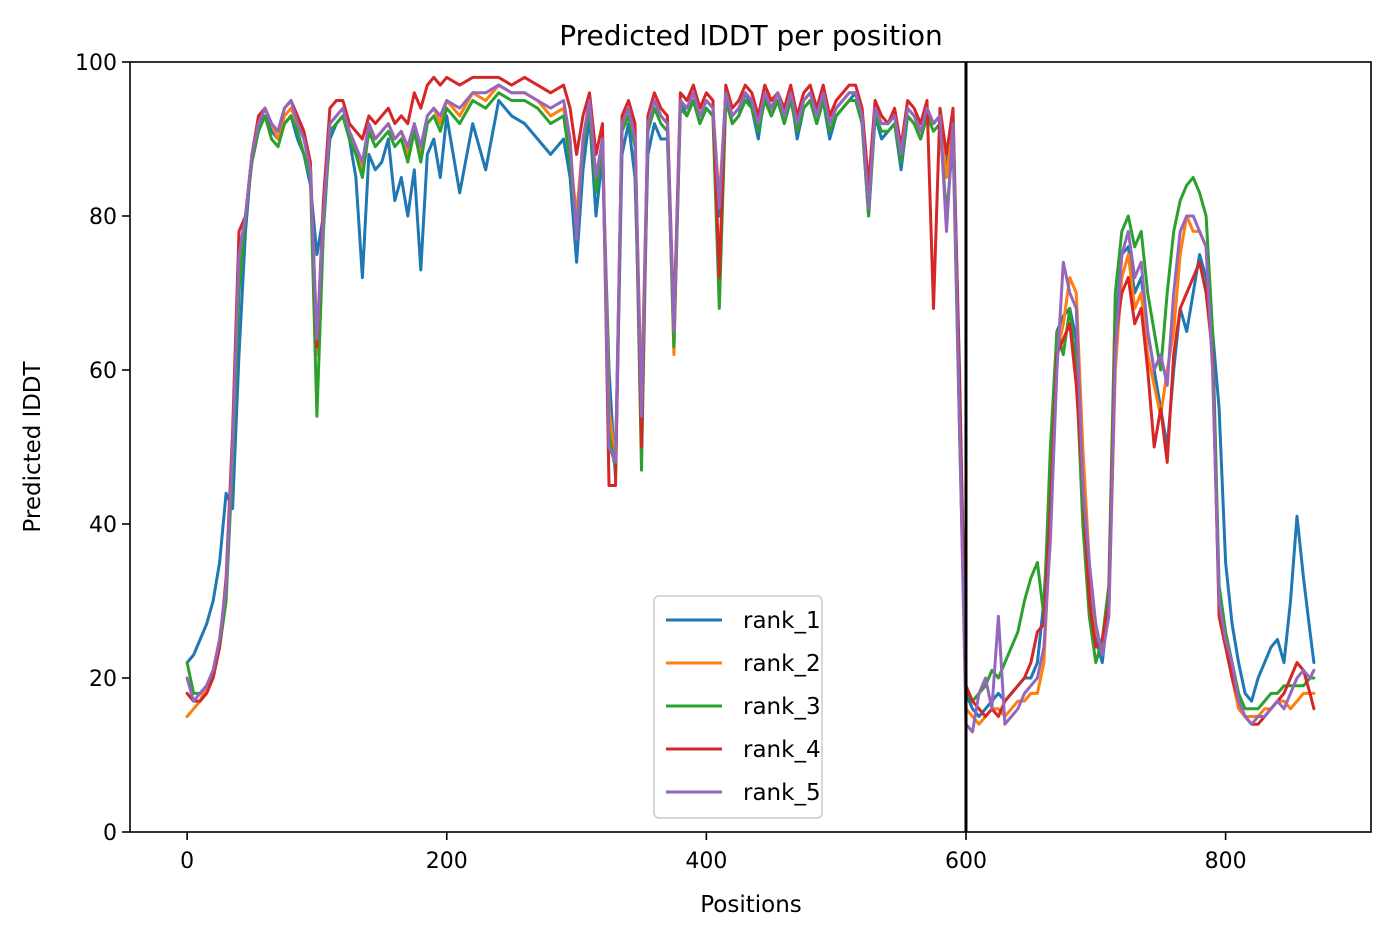 The image size is (1391, 939). I want to click on legend-label-rank_5: rank_5, so click(782, 793).